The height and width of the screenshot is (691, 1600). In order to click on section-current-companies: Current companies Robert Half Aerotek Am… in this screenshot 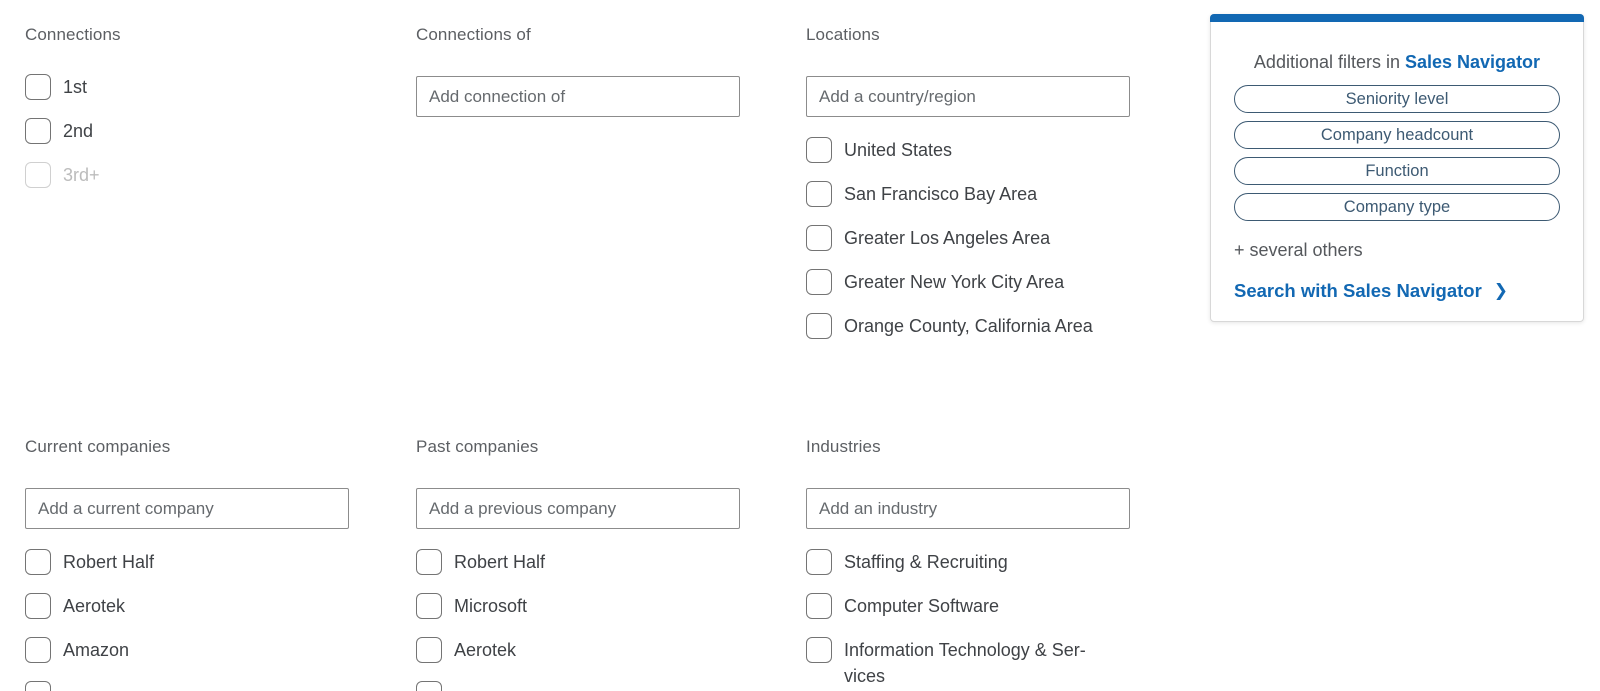, I will do `click(187, 563)`.